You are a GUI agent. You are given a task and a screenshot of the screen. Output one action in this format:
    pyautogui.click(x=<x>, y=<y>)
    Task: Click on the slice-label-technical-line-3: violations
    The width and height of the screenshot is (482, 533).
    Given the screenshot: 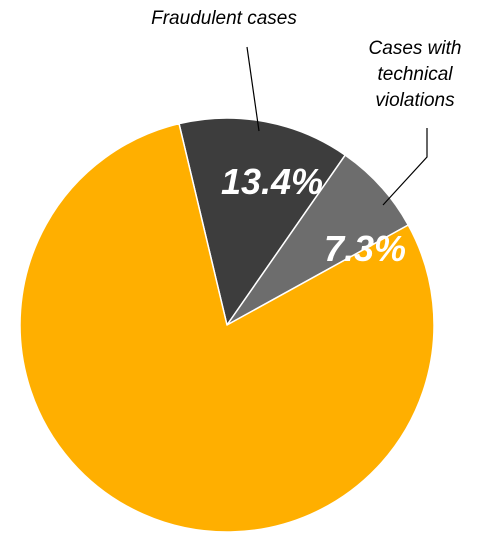 What is the action you would take?
    pyautogui.click(x=415, y=100)
    